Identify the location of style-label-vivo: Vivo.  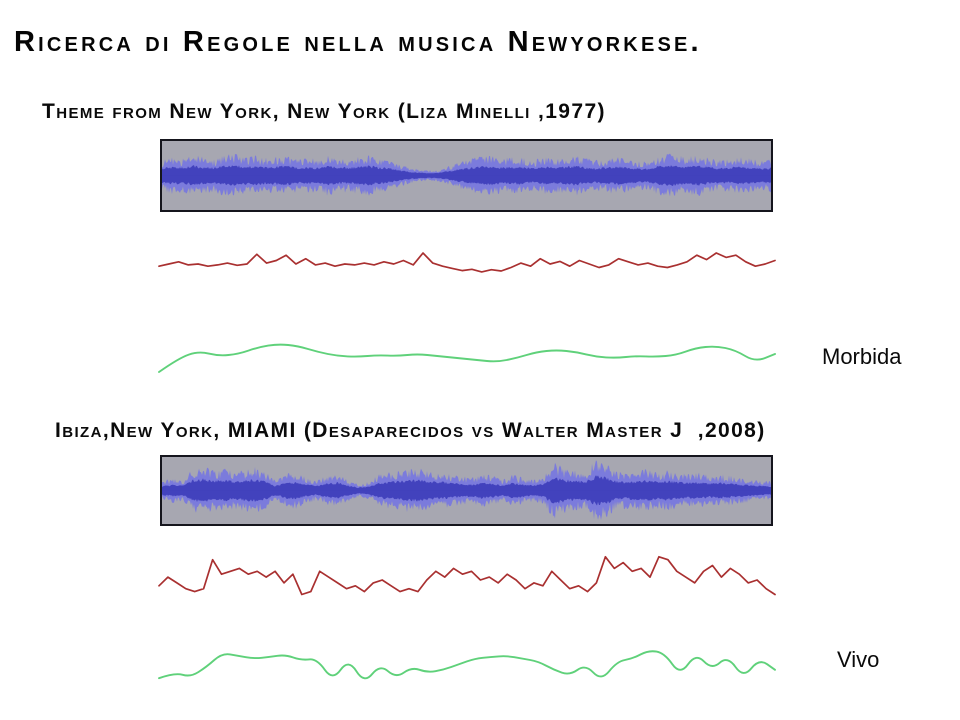
(858, 659).